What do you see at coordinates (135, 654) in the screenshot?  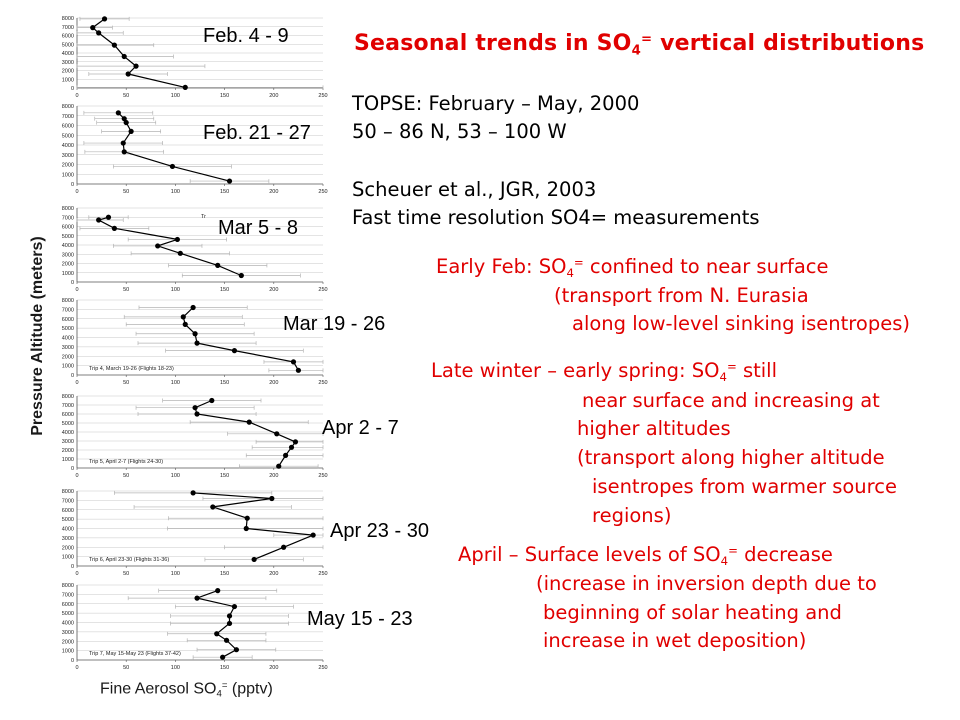 I see `panel-annotation: Trip 7, May 15-May 23 (Flights 37-42)` at bounding box center [135, 654].